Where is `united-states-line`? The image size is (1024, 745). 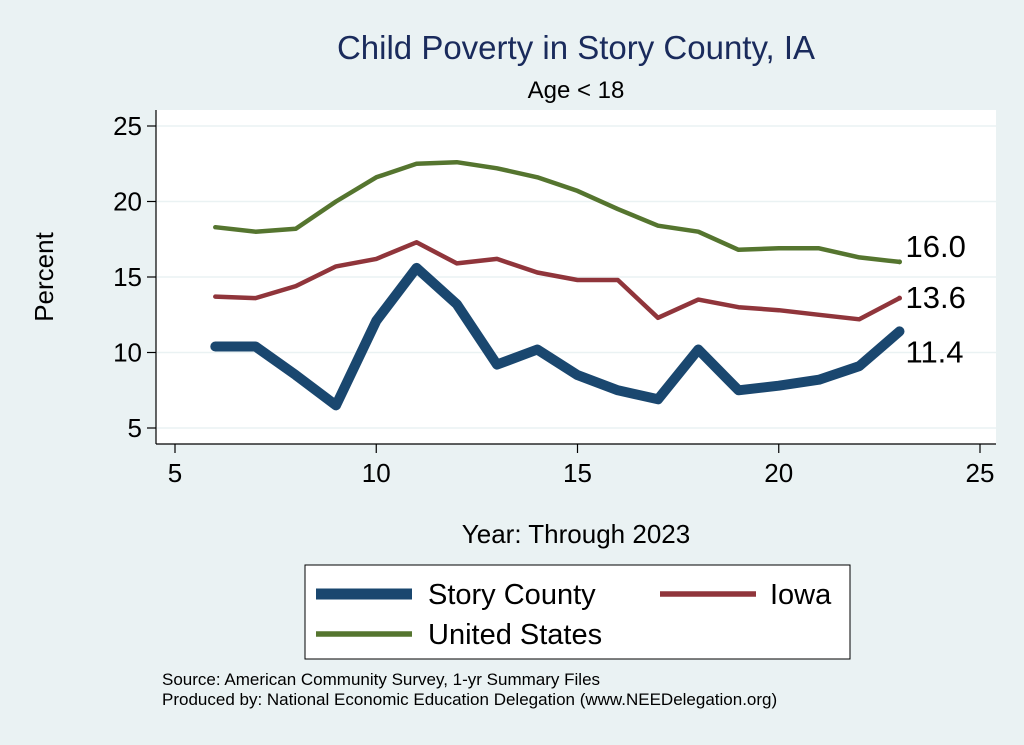
united-states-line is located at coordinates (557, 212).